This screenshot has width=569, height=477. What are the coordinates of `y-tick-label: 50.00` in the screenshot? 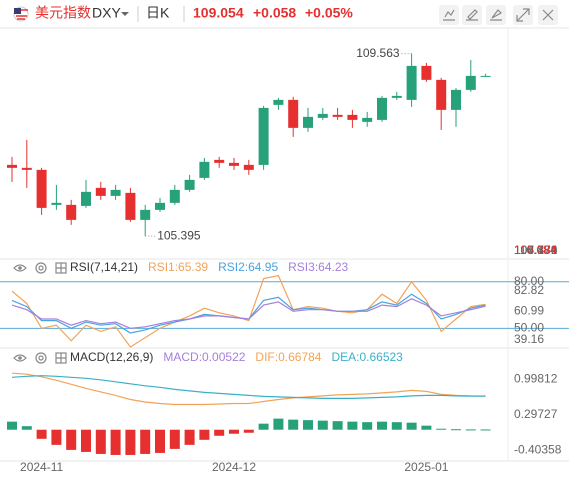 It's located at (529, 328).